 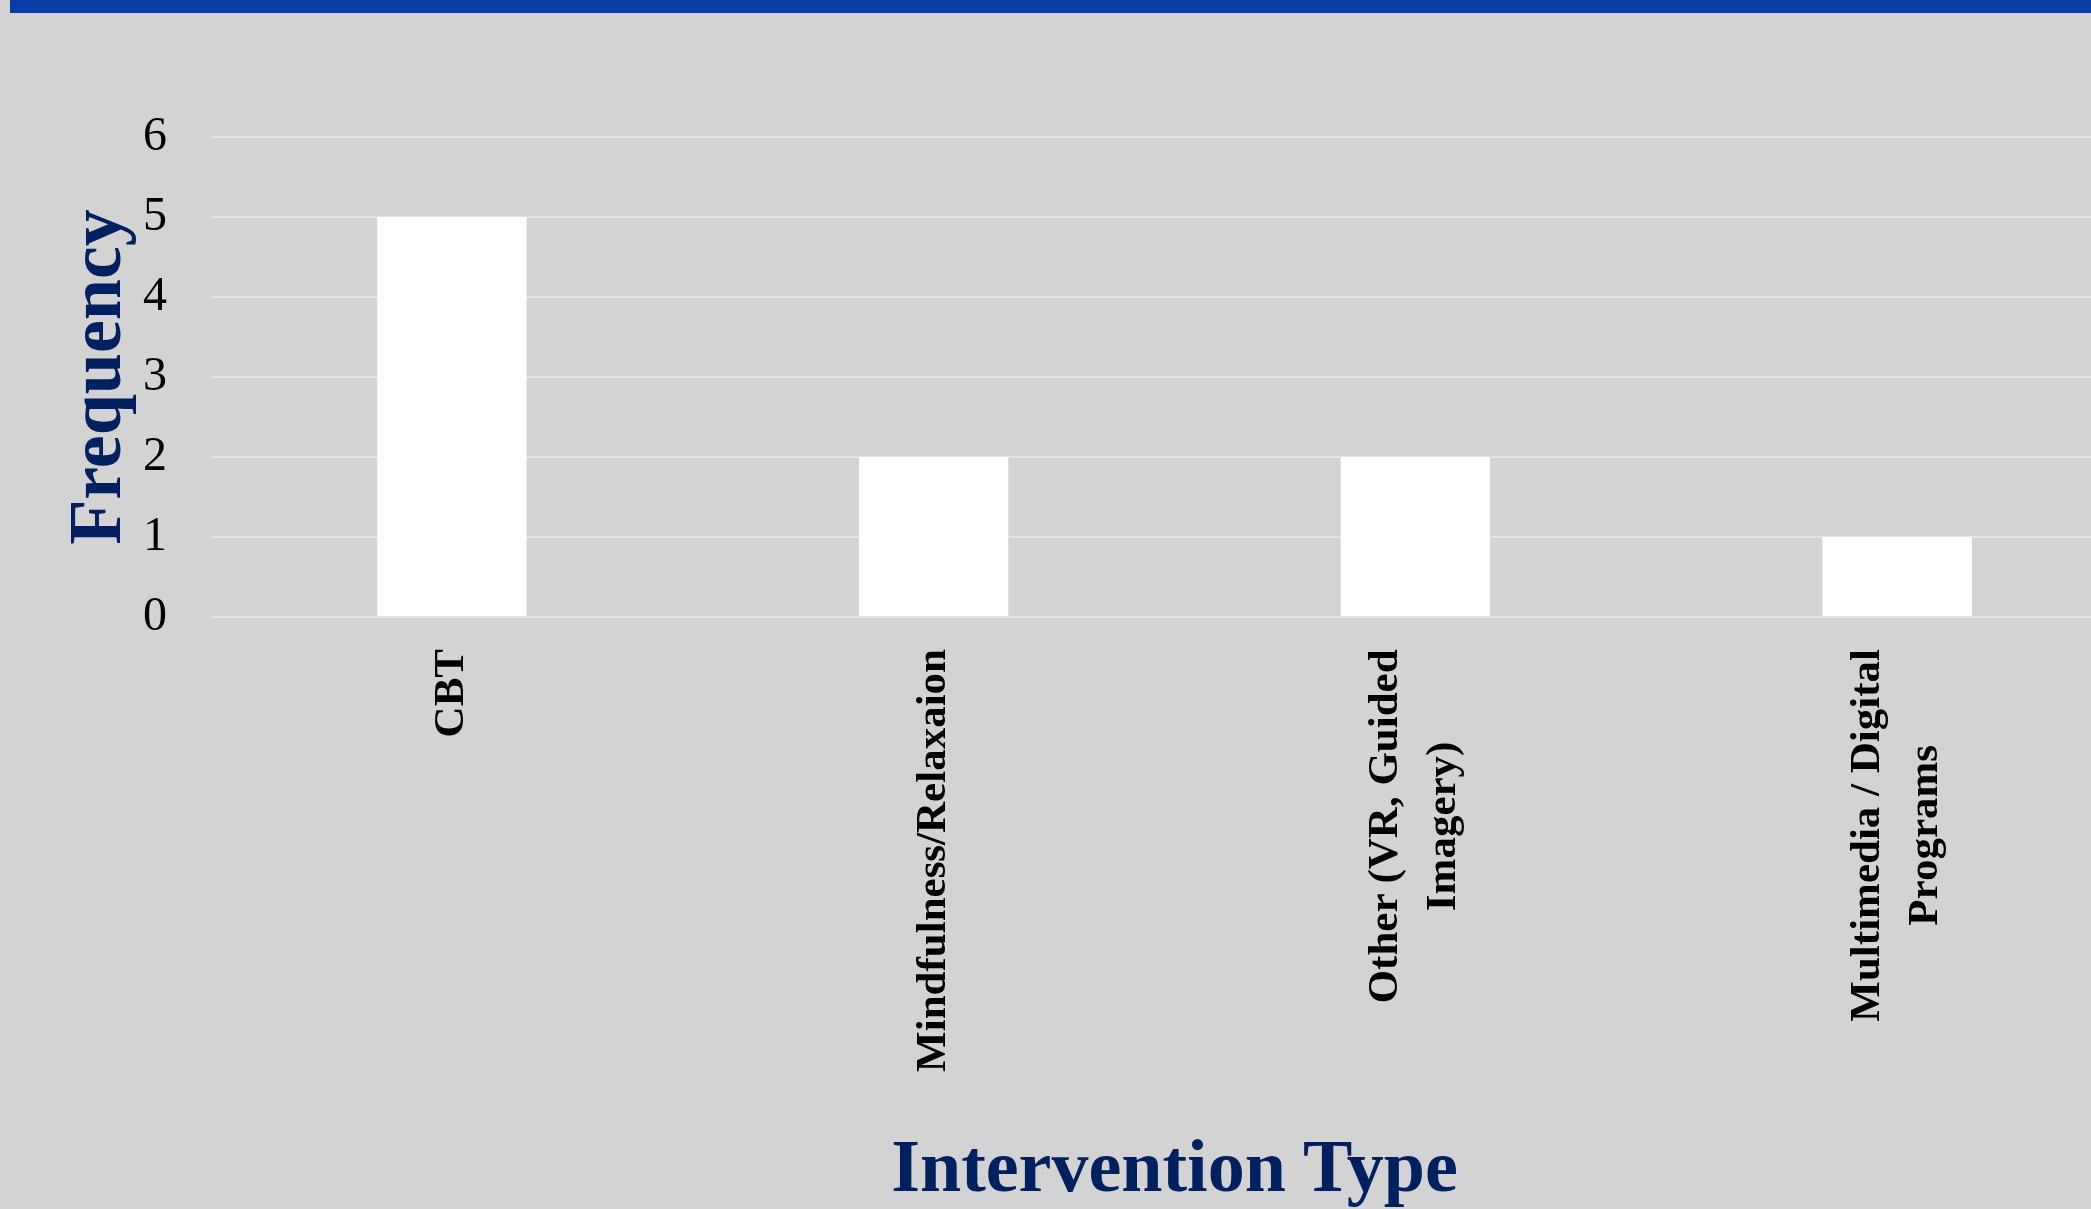 I want to click on y-tick-label: 6, so click(x=155, y=133).